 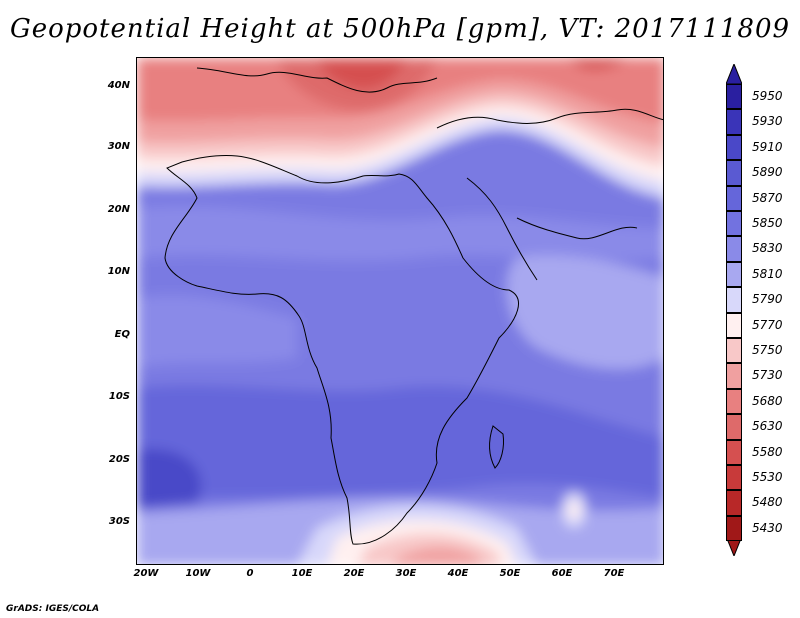 What do you see at coordinates (767, 172) in the screenshot?
I see `colorbar-level-label: 5890` at bounding box center [767, 172].